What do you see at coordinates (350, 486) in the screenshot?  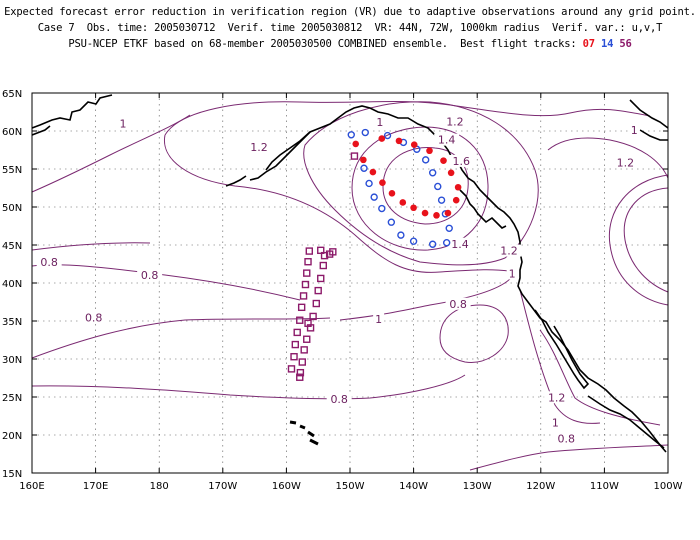 I see `lon-label: 150W` at bounding box center [350, 486].